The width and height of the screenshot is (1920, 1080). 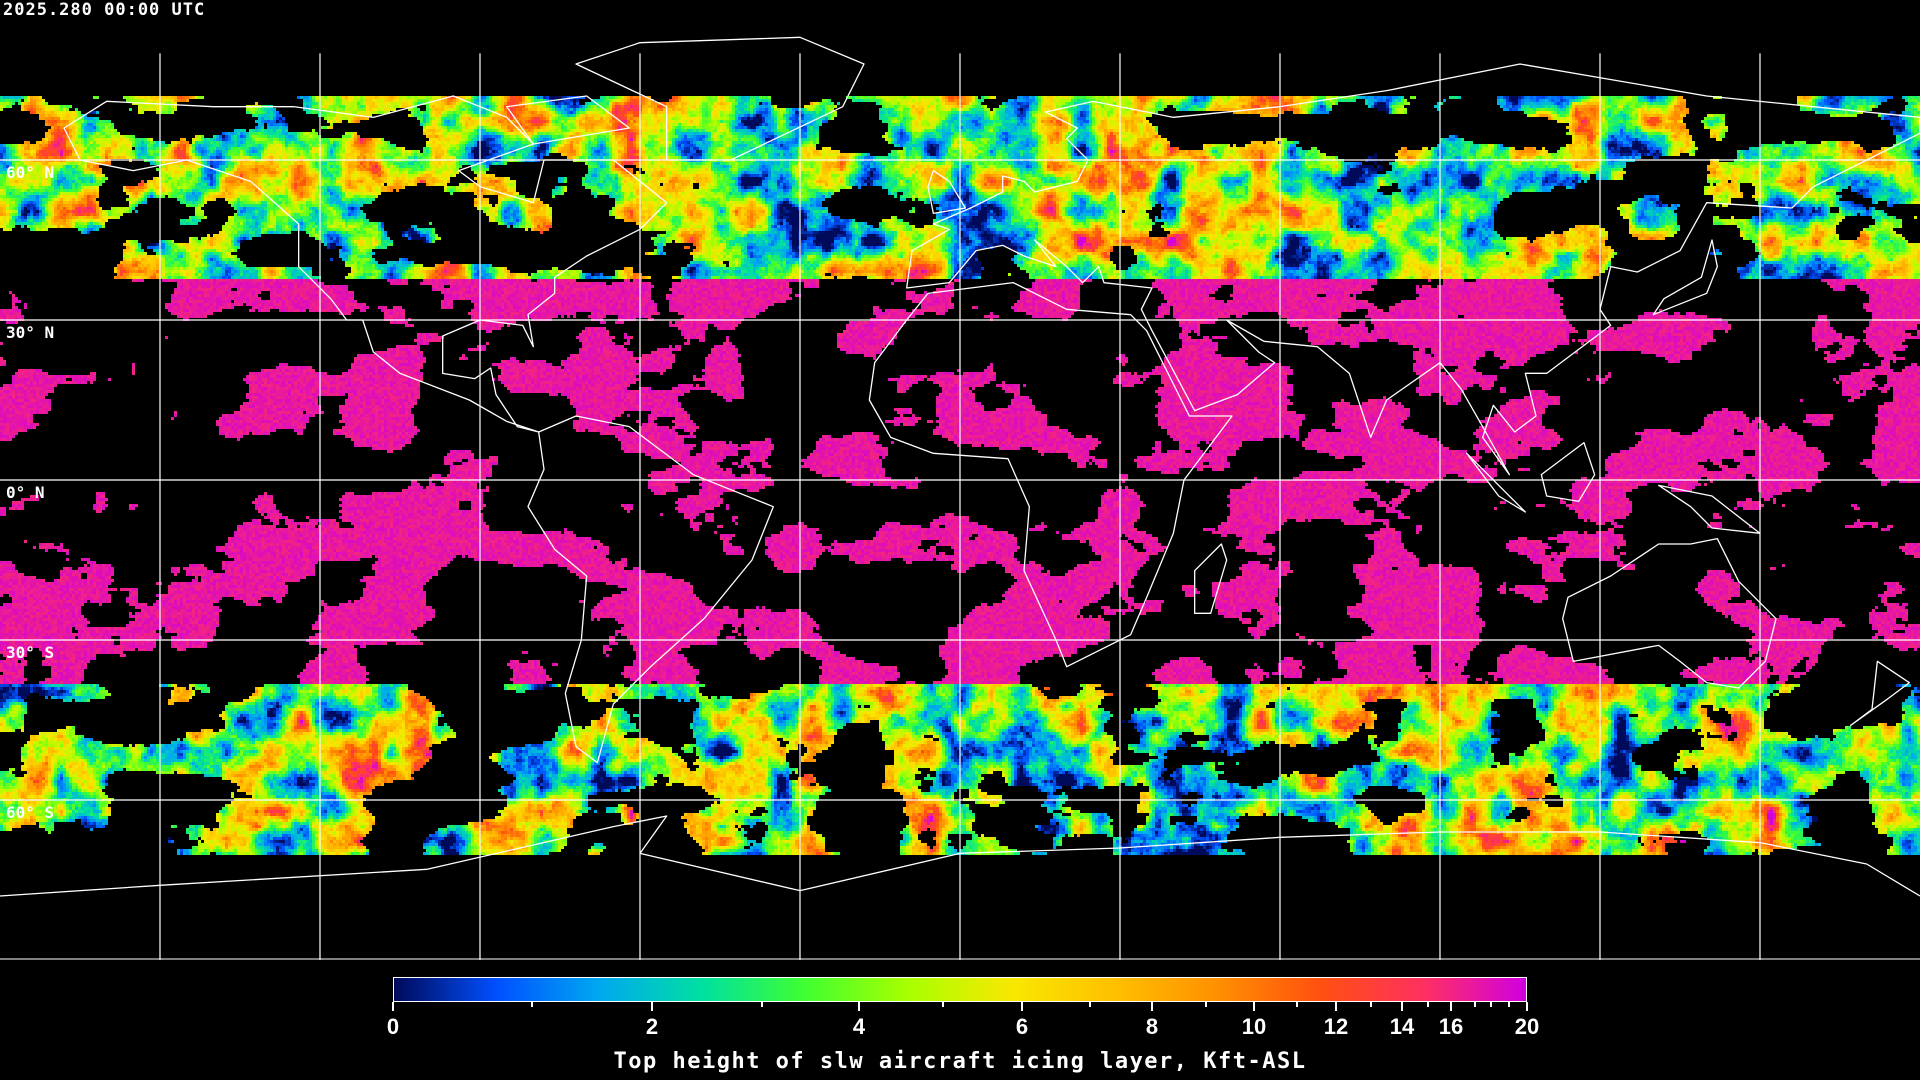 What do you see at coordinates (960, 1006) in the screenshot?
I see `colorbar-ticks` at bounding box center [960, 1006].